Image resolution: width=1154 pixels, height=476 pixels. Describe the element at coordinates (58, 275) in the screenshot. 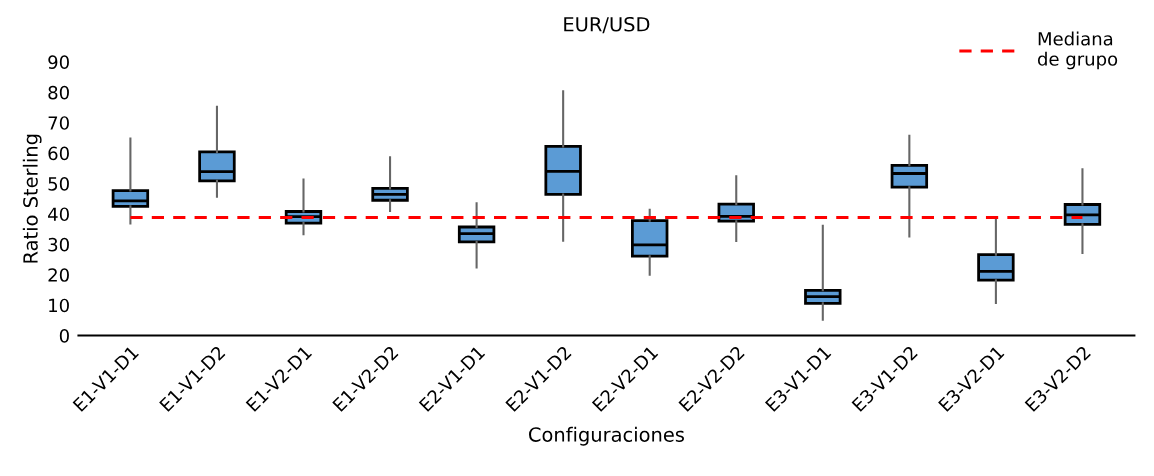

I see `y-tick-label: 20` at that location.